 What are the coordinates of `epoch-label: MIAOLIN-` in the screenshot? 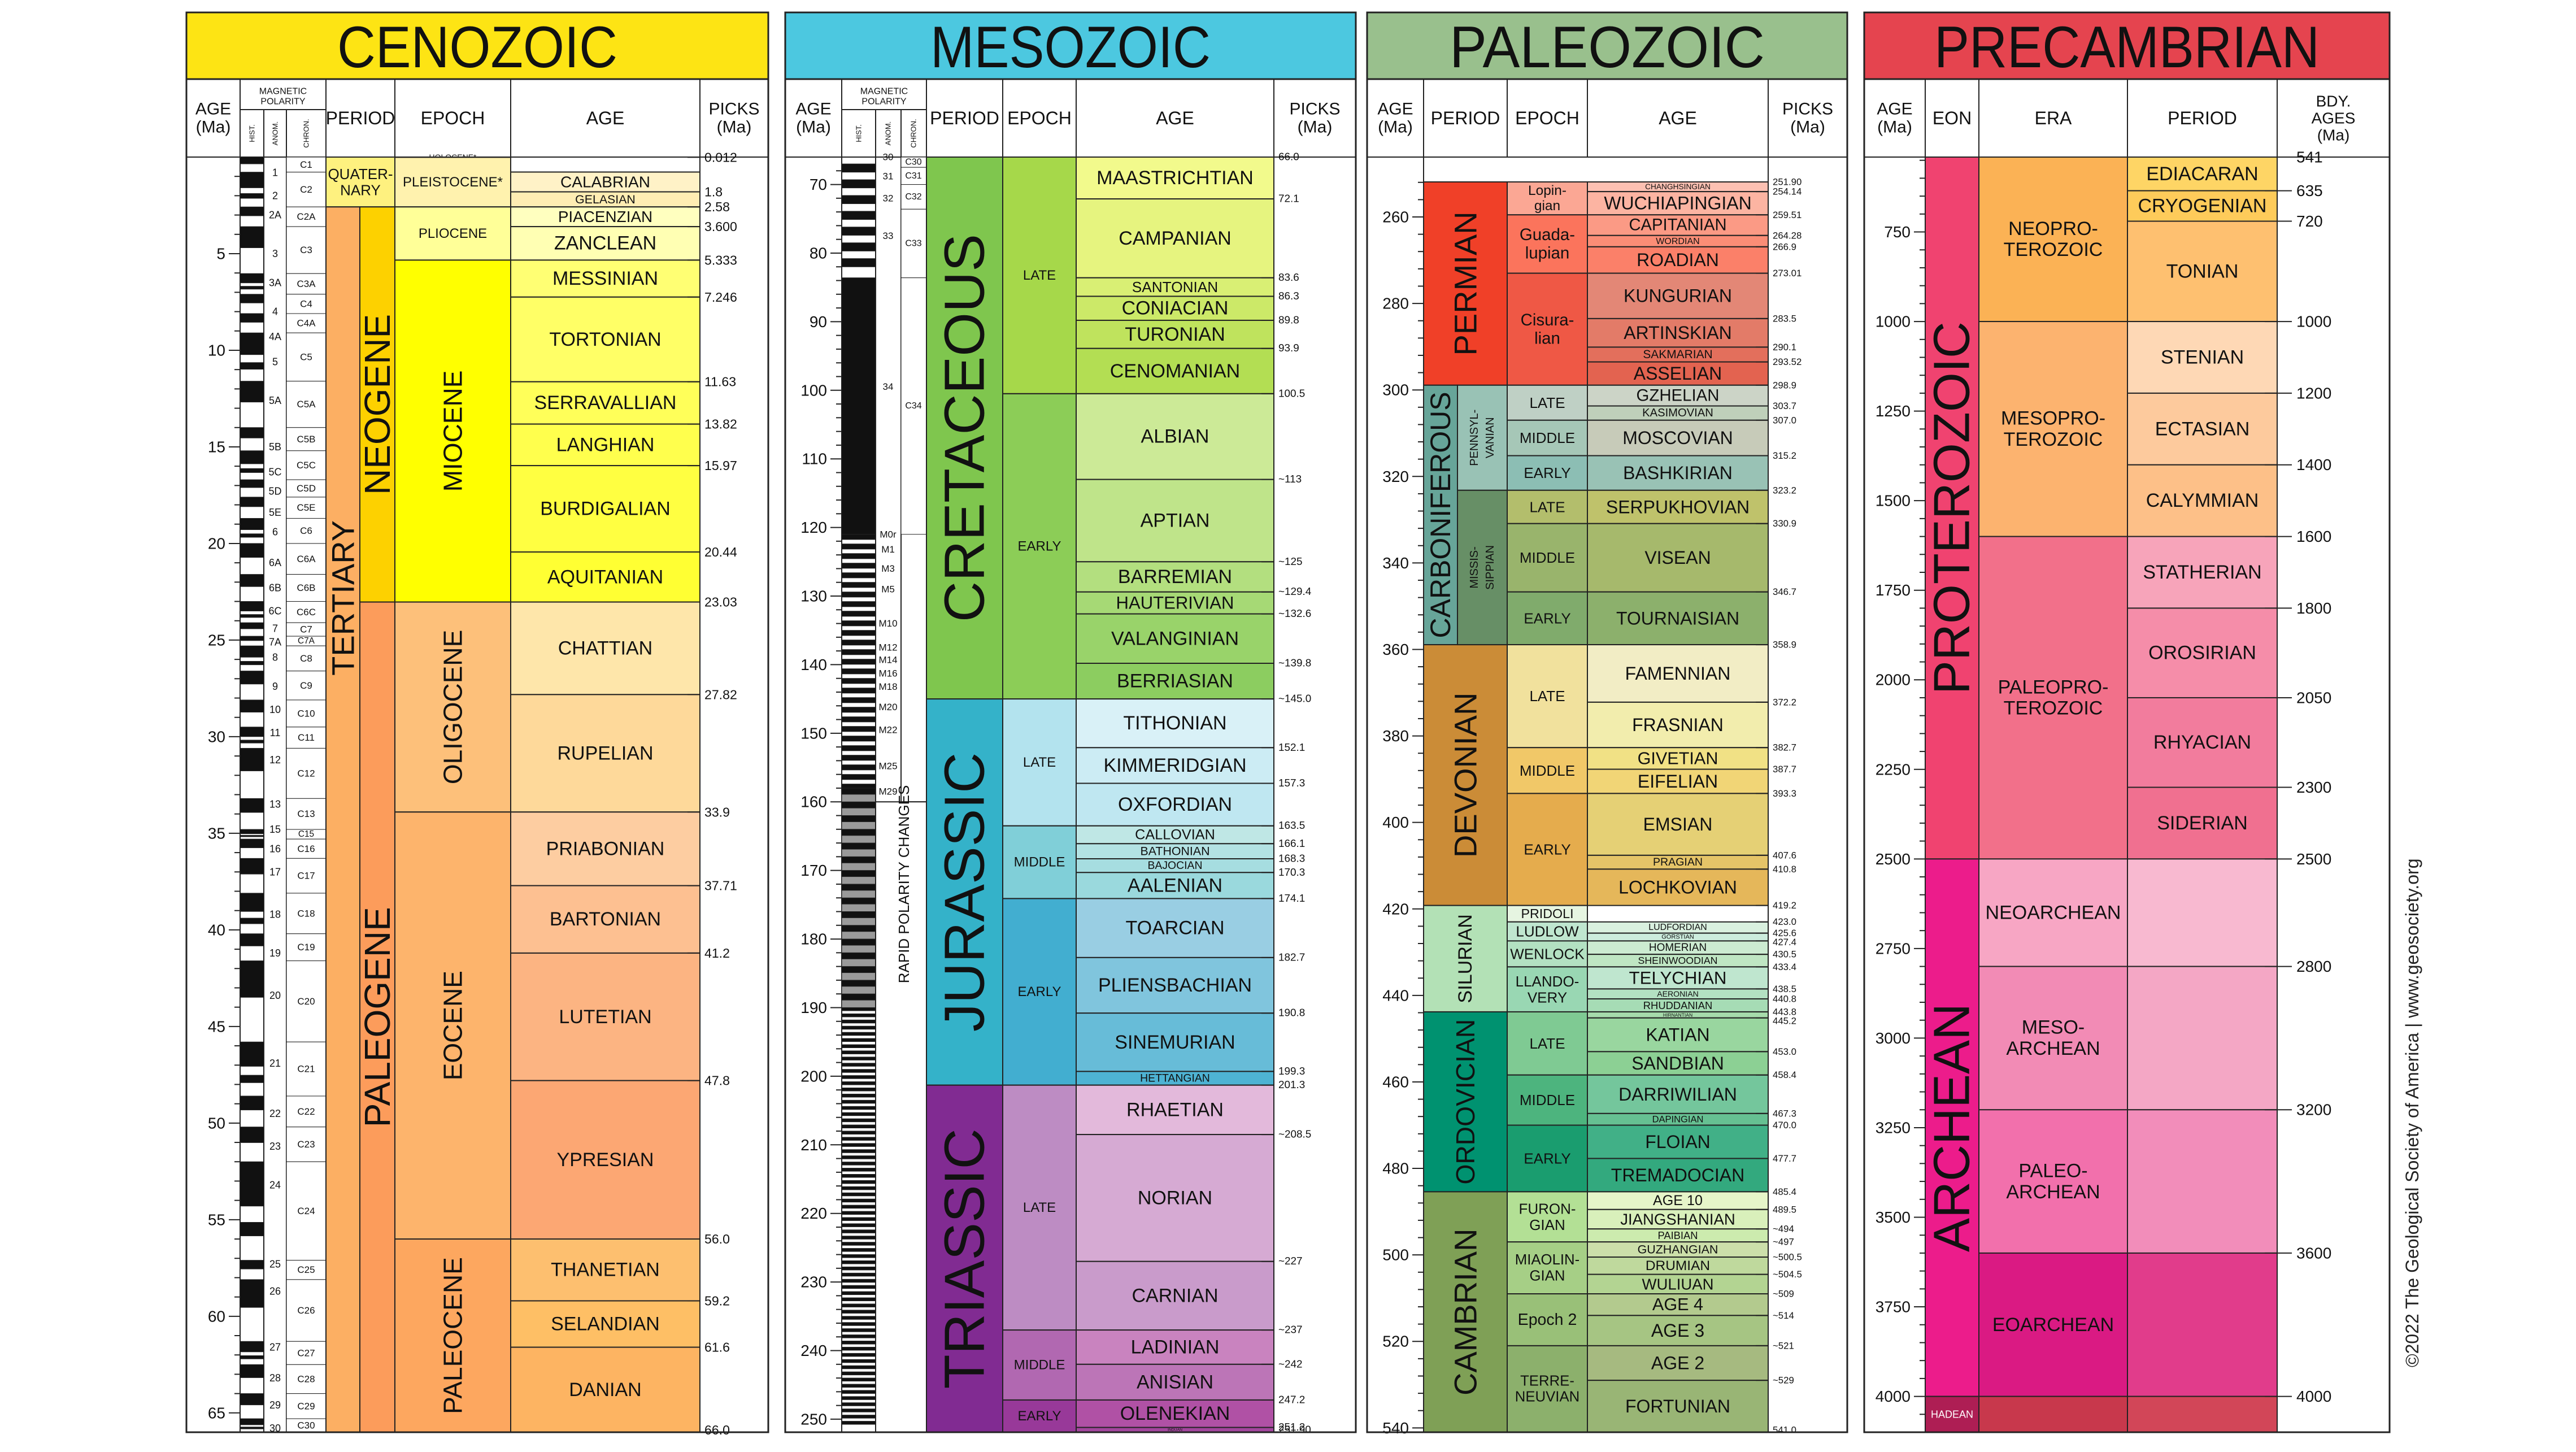 It's located at (1547, 1260).